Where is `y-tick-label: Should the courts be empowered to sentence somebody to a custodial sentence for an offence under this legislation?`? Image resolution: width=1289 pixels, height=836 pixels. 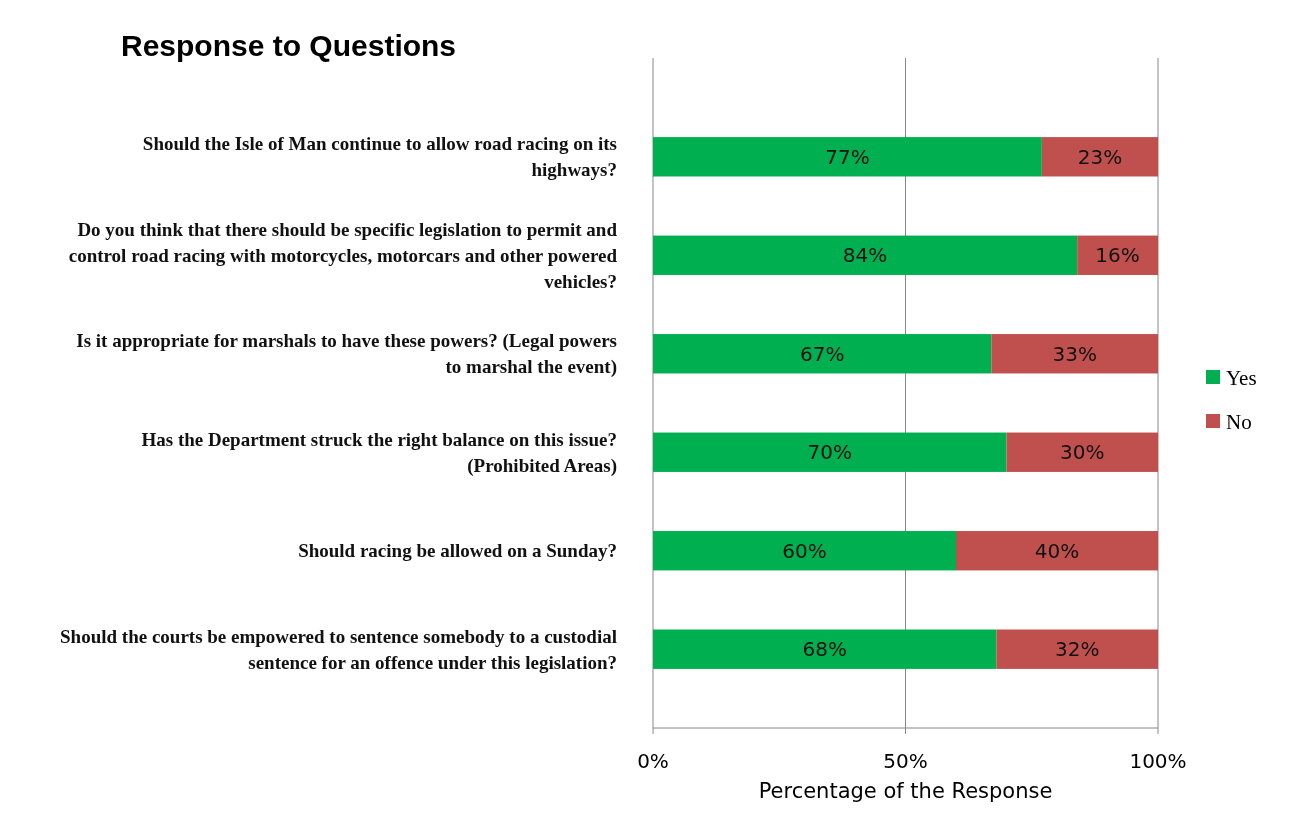
y-tick-label: Should the courts be empowered to sentence somebody to a custodial sentence for an offence under this legislation? is located at coordinates (338, 649).